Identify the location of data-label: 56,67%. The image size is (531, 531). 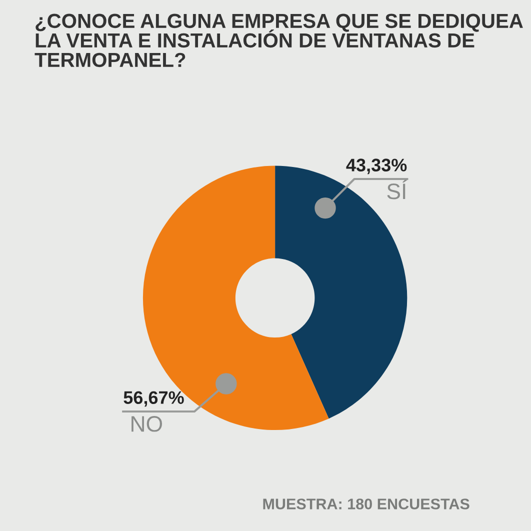
(154, 399).